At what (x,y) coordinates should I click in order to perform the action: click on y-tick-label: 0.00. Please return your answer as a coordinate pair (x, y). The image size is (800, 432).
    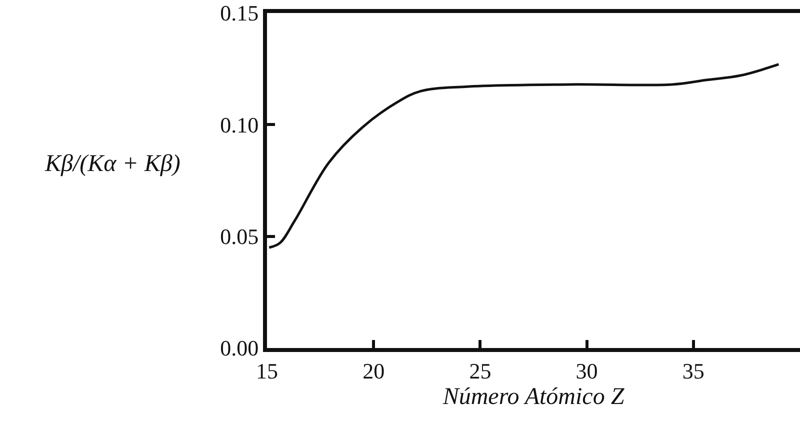
    Looking at the image, I should click on (239, 348).